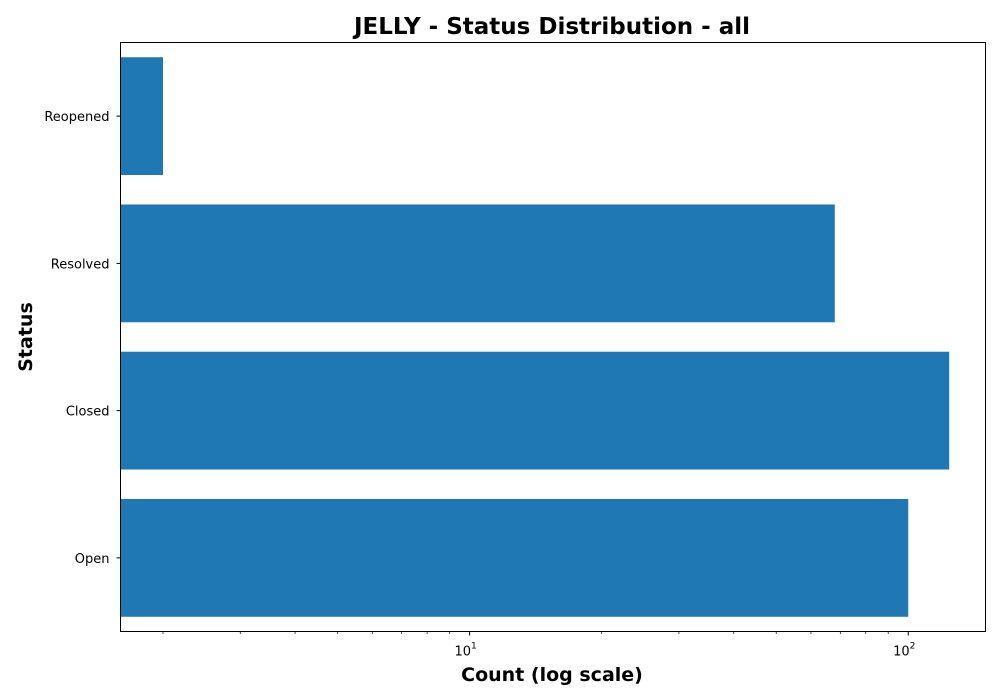  Describe the element at coordinates (82, 338) in the screenshot. I see `y-ticks: Open Closed Resolved Reopened` at that location.